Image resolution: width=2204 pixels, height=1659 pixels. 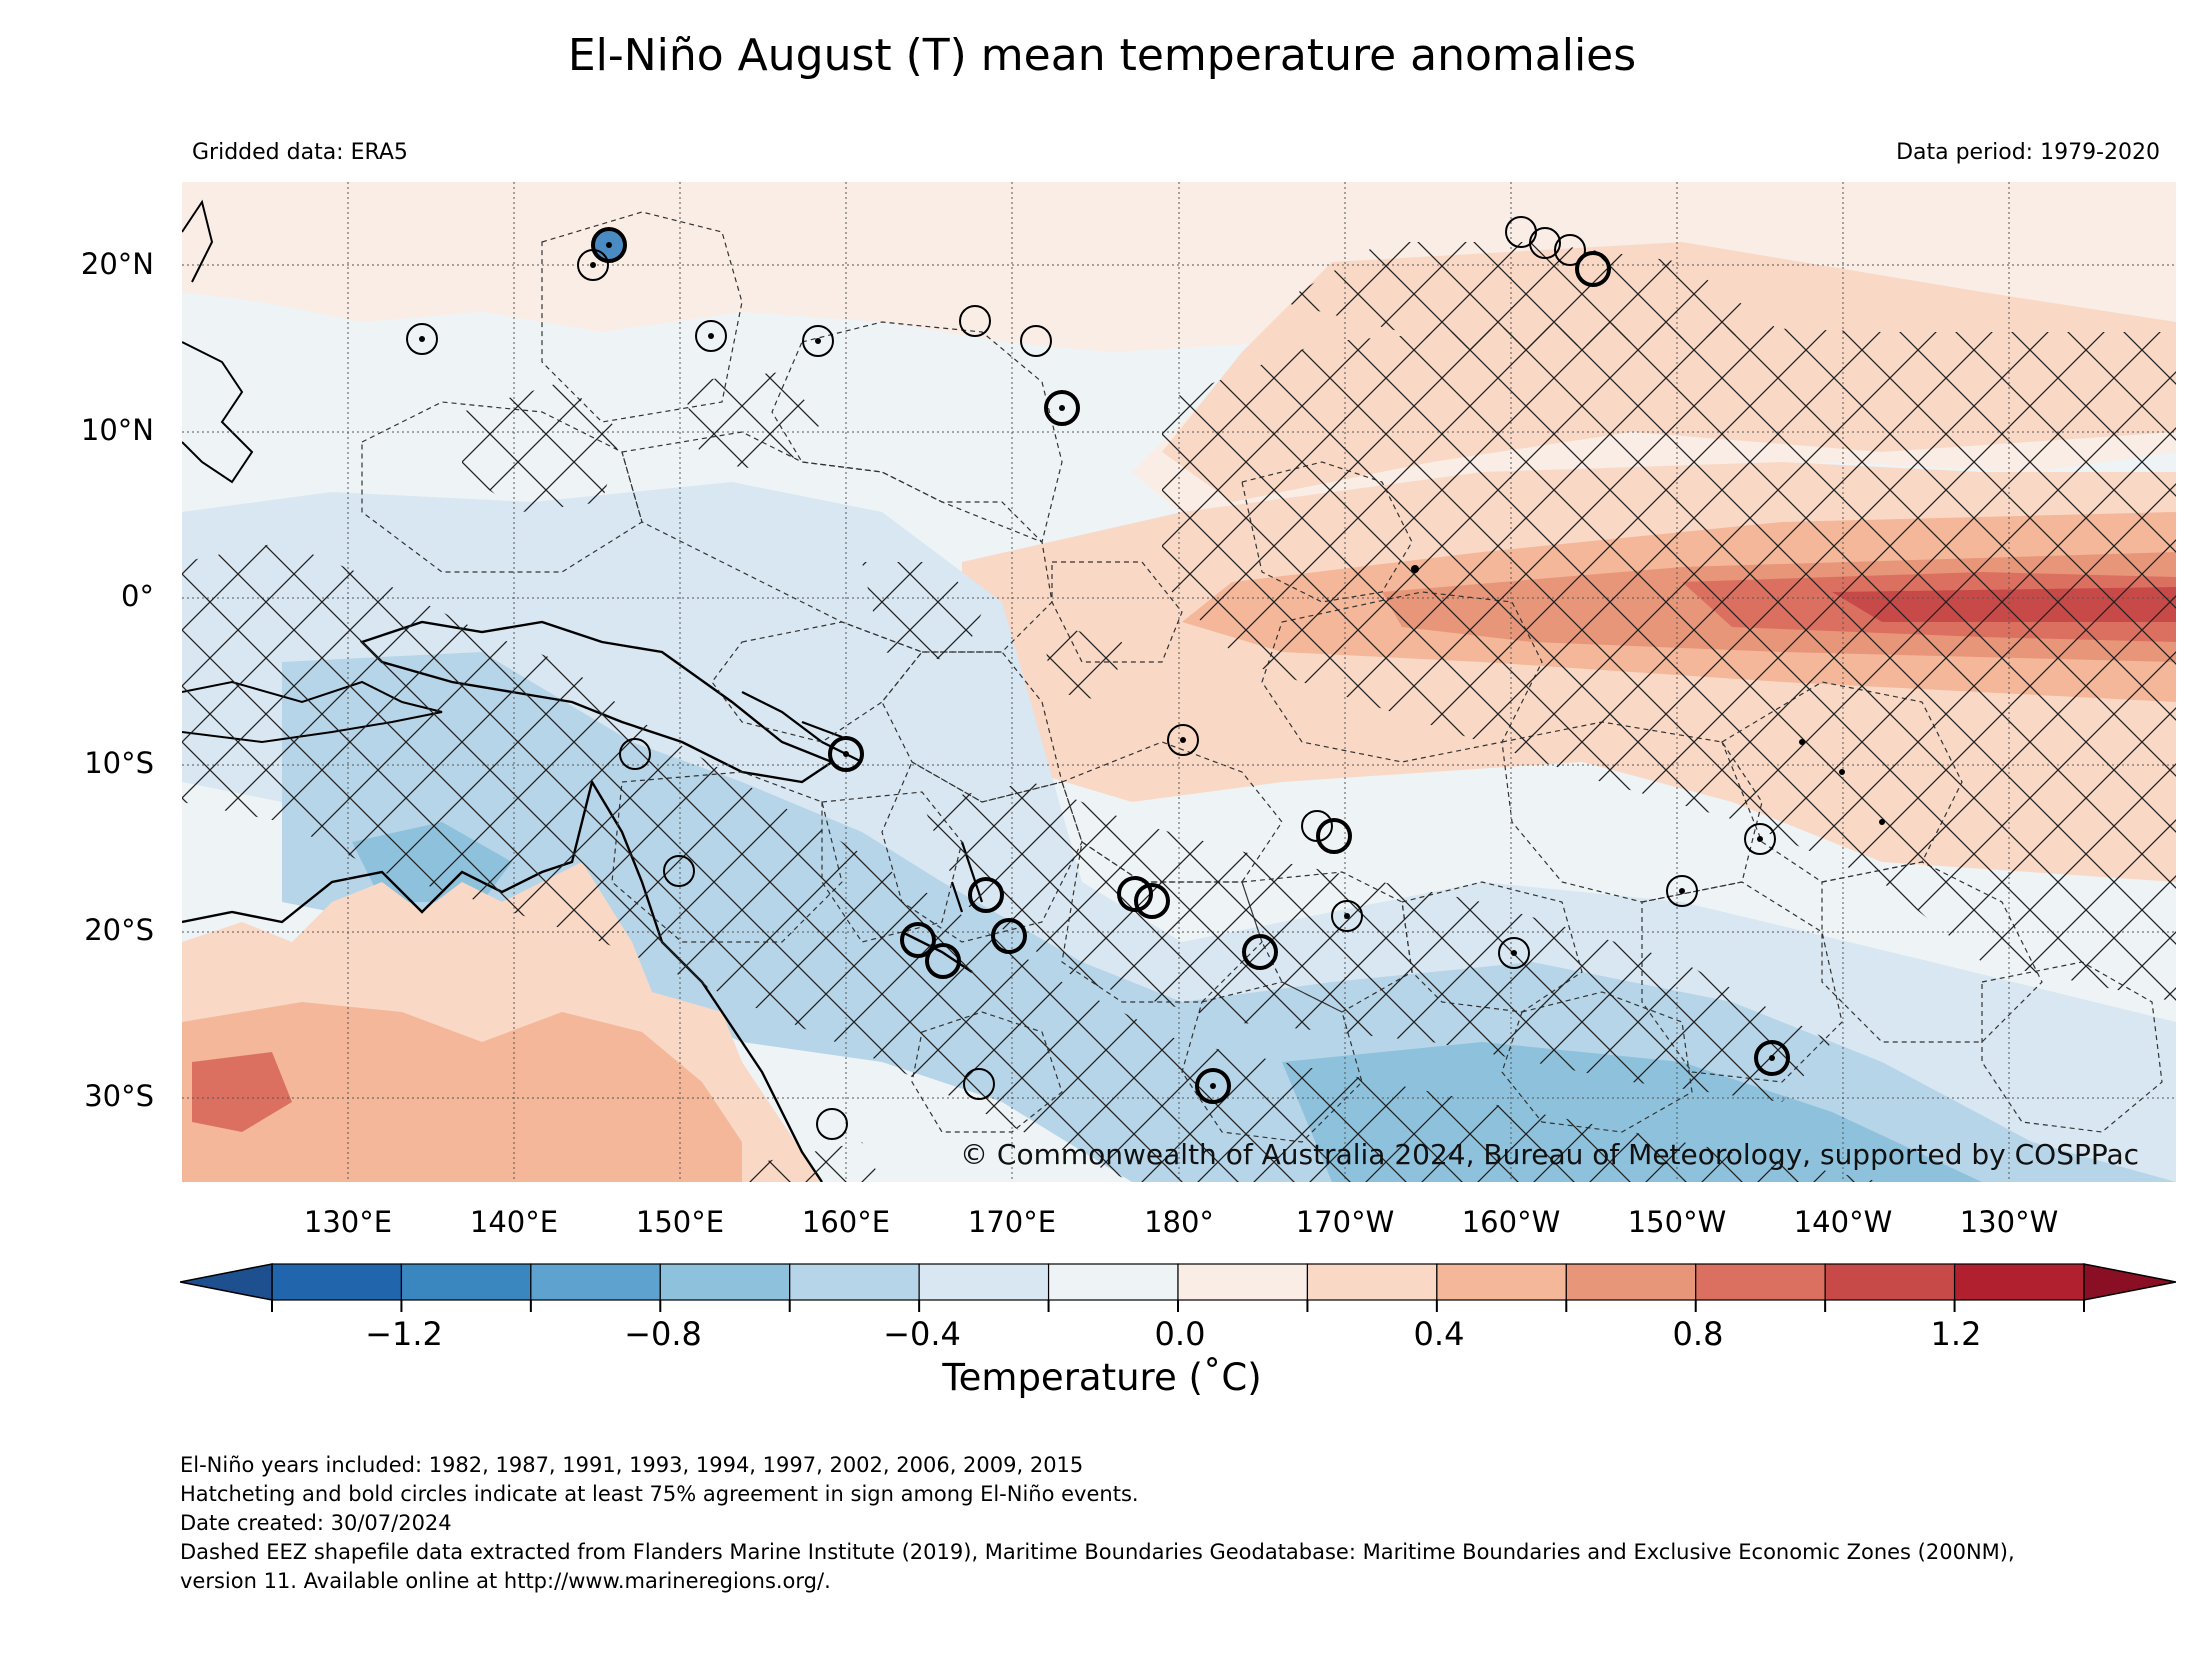 I want to click on colorbar, so click(x=1178, y=1287).